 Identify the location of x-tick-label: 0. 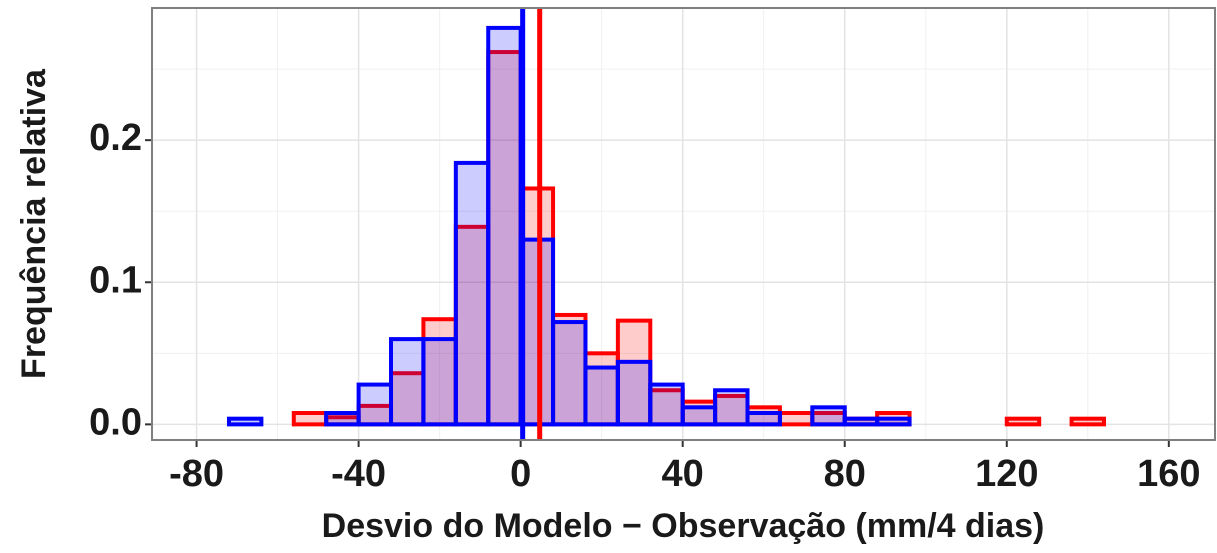
(520, 474).